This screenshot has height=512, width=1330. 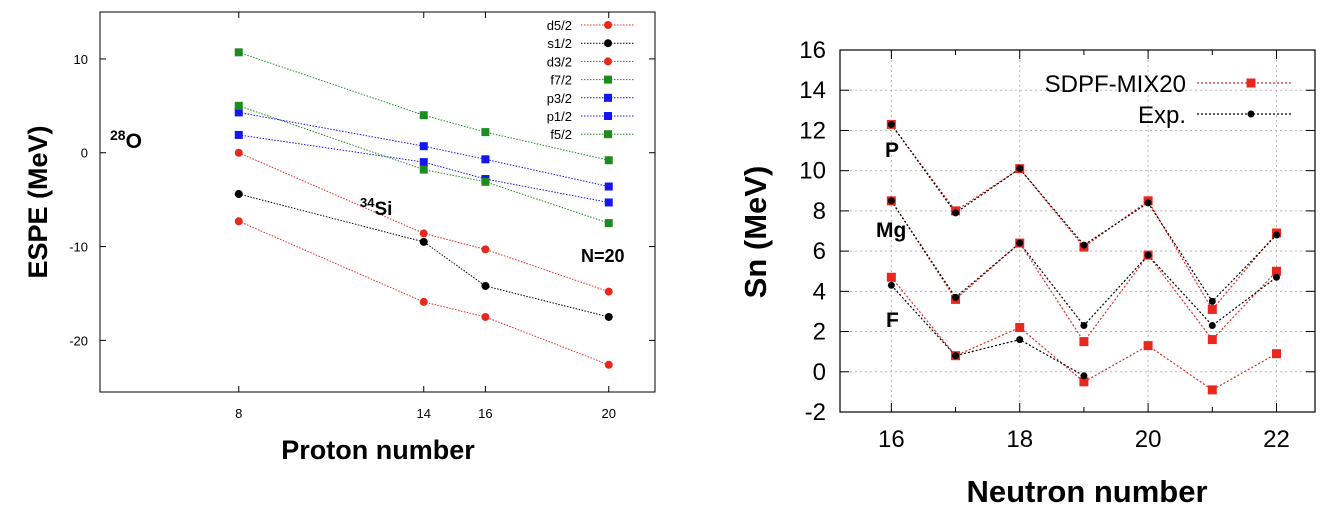 I want to click on y-tick-label: 16, so click(x=812, y=50).